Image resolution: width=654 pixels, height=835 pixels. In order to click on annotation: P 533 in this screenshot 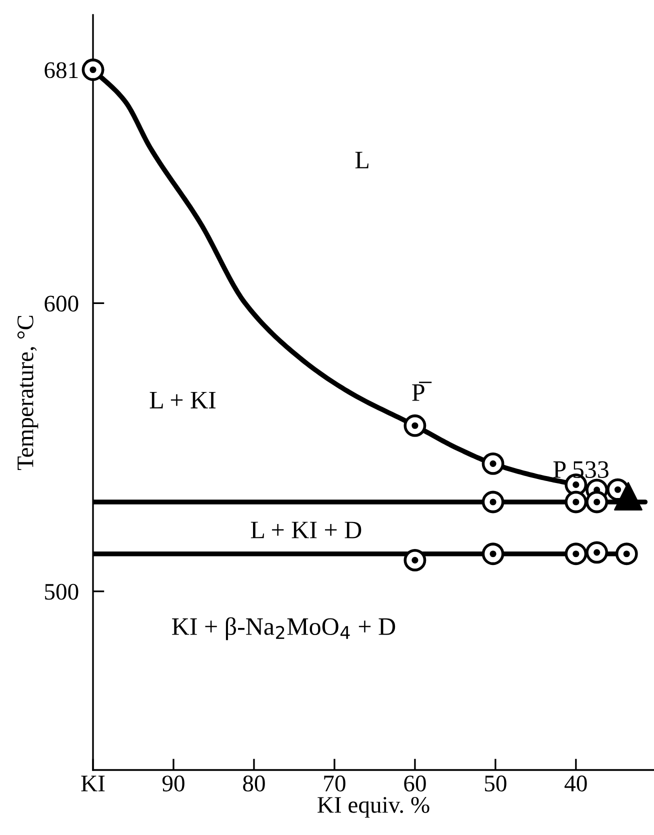, I will do `click(580, 469)`.